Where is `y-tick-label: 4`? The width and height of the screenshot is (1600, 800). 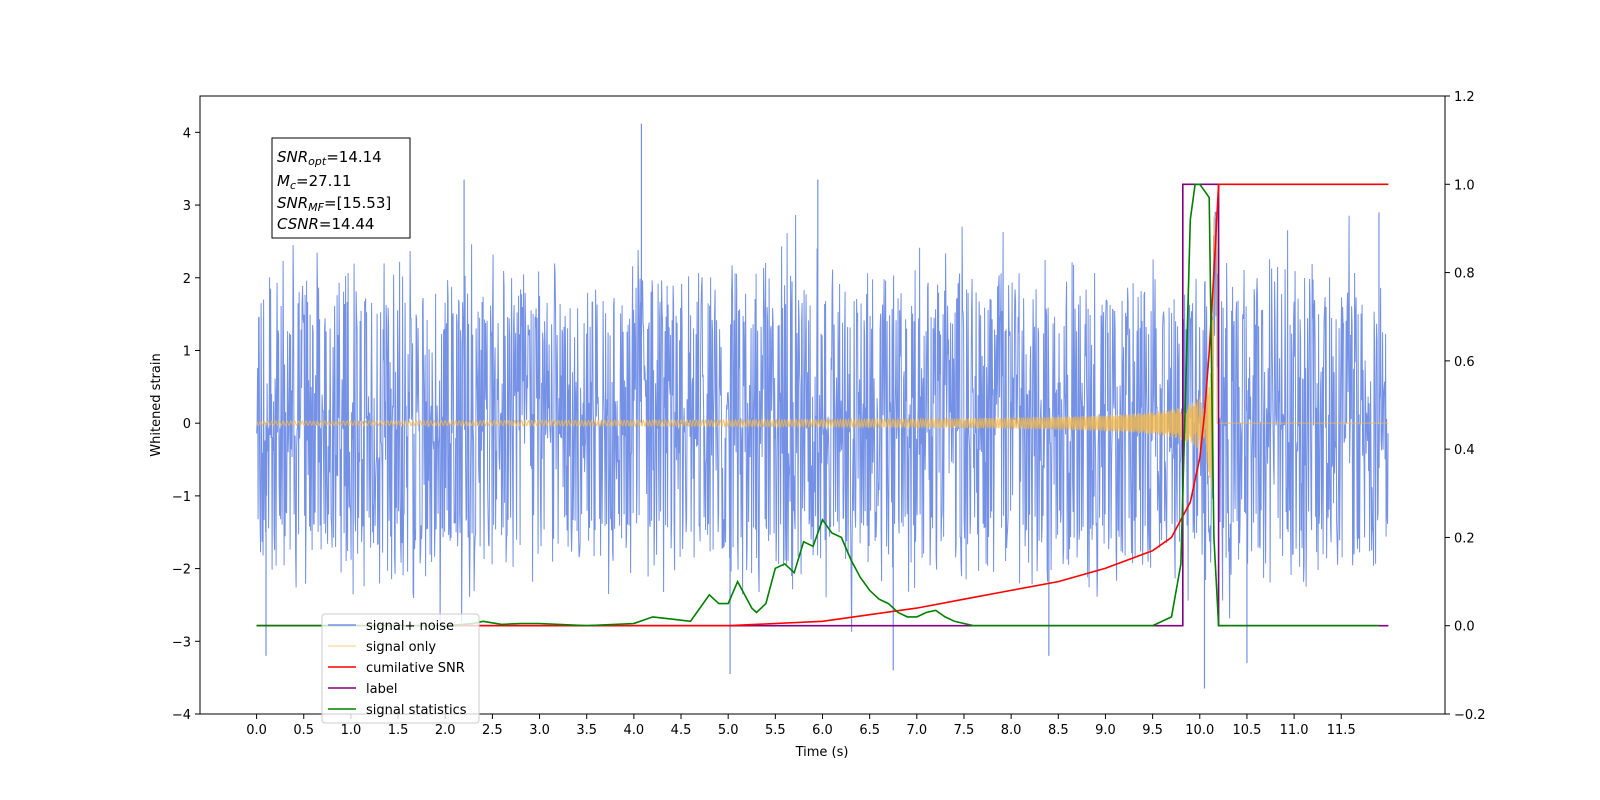 y-tick-label: 4 is located at coordinates (187, 133).